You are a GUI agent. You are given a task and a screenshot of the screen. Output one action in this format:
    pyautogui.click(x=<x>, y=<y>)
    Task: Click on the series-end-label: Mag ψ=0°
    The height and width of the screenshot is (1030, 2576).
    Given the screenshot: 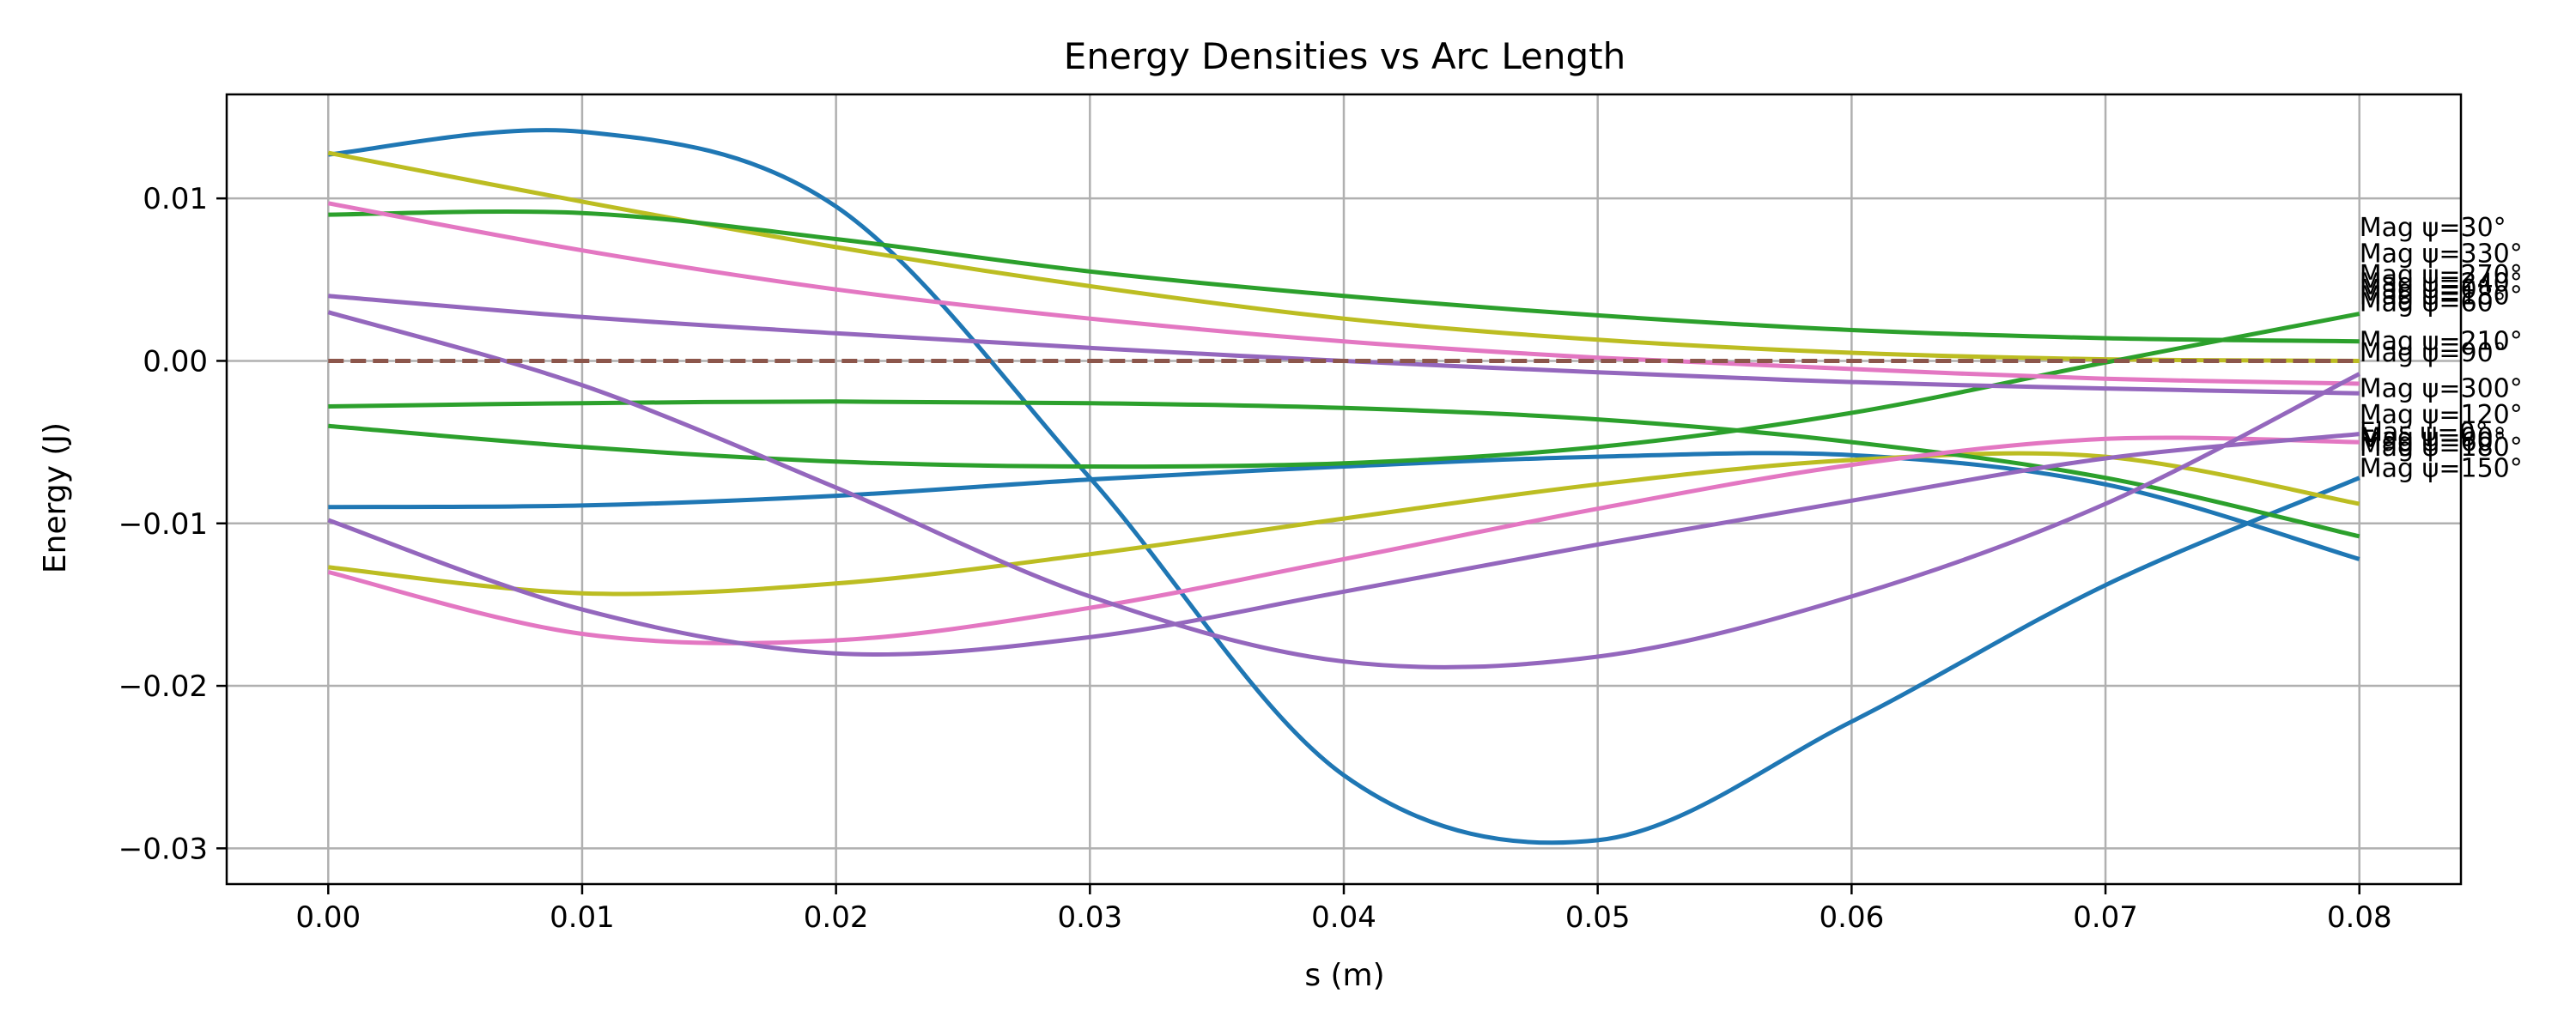 What is the action you would take?
    pyautogui.click(x=2425, y=290)
    